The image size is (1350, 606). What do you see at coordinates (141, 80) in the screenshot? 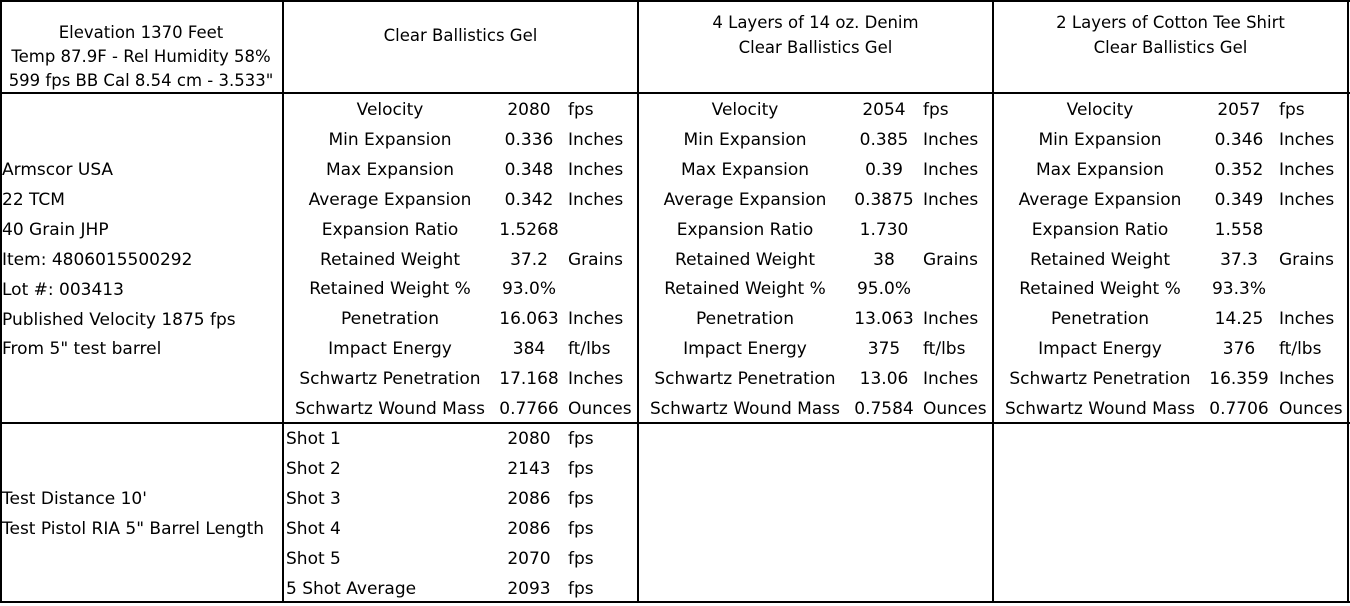
I see `conditions-line: 599 fps BB Cal 8.54 cm - 3.533"` at bounding box center [141, 80].